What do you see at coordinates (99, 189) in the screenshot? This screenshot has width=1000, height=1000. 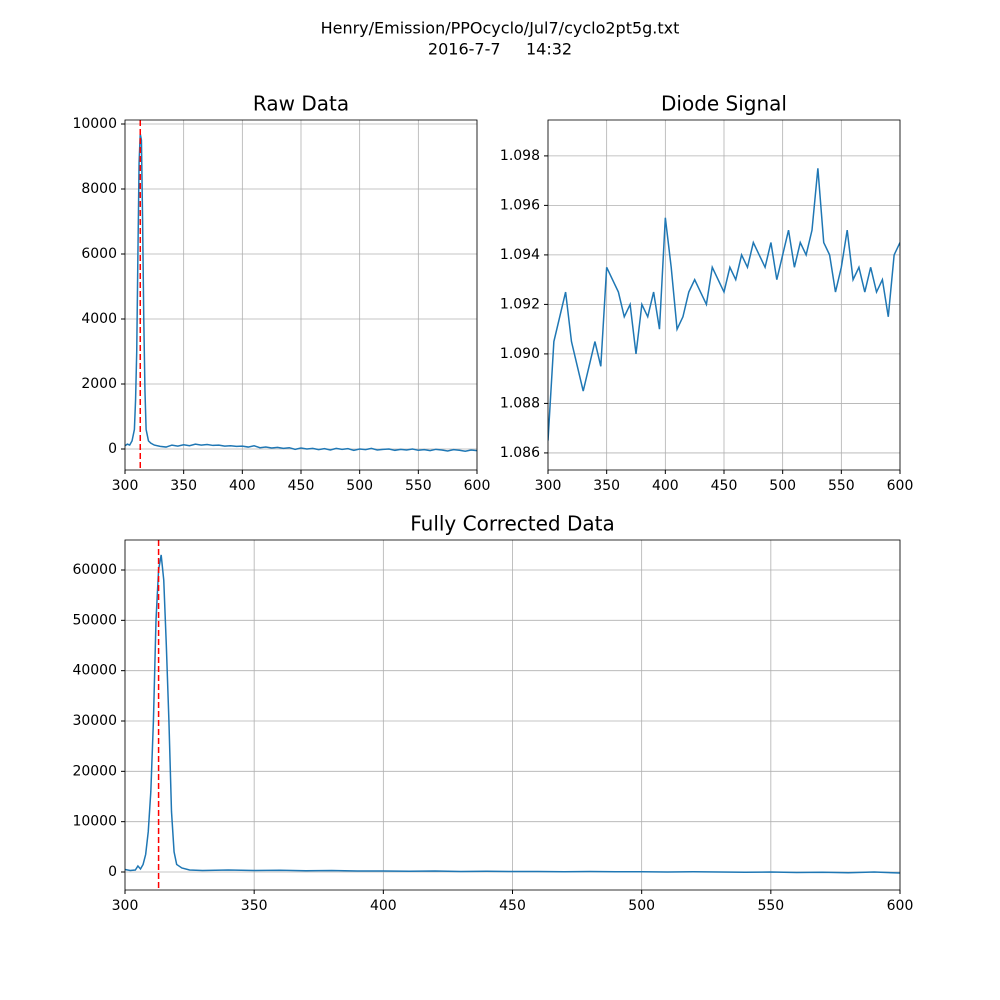 I see `y-tick-label: 8000` at bounding box center [99, 189].